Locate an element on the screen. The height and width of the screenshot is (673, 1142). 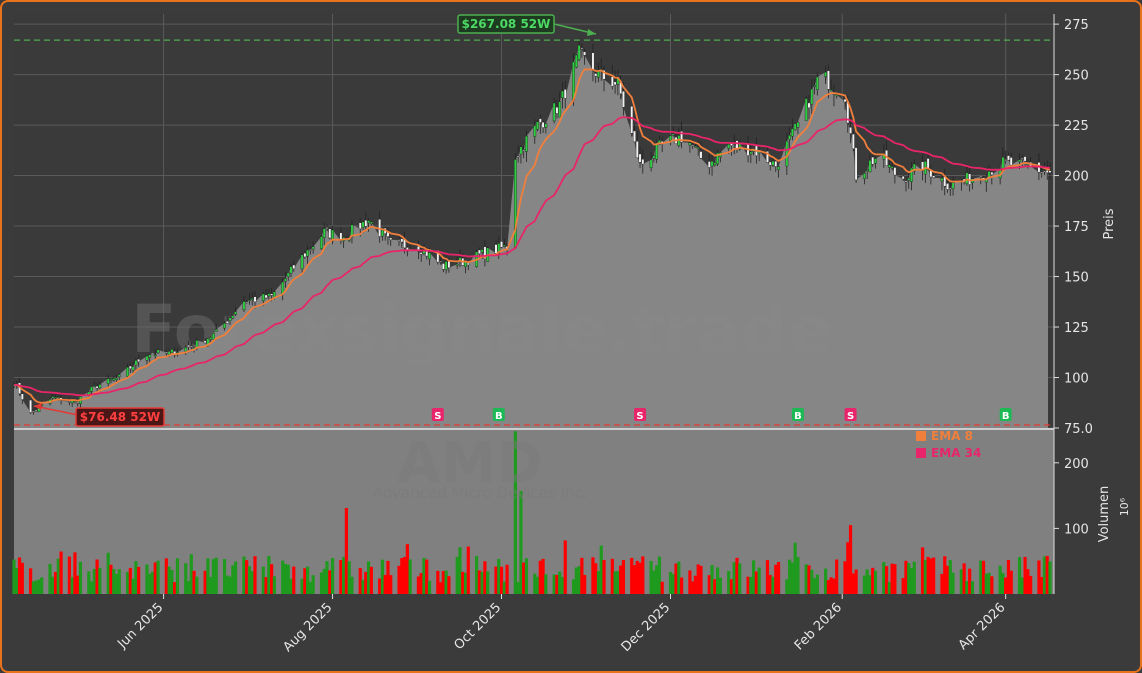
signal-label: S is located at coordinates (437, 416).